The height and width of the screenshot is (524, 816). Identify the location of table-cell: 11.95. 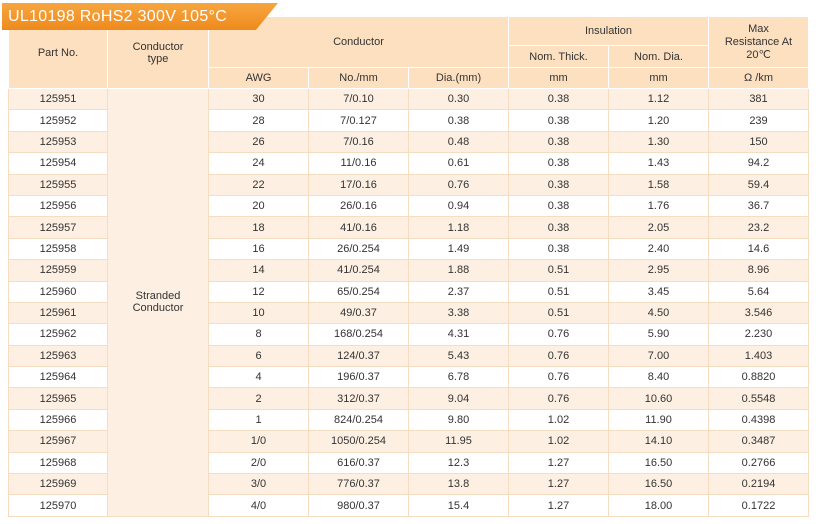
(458, 441).